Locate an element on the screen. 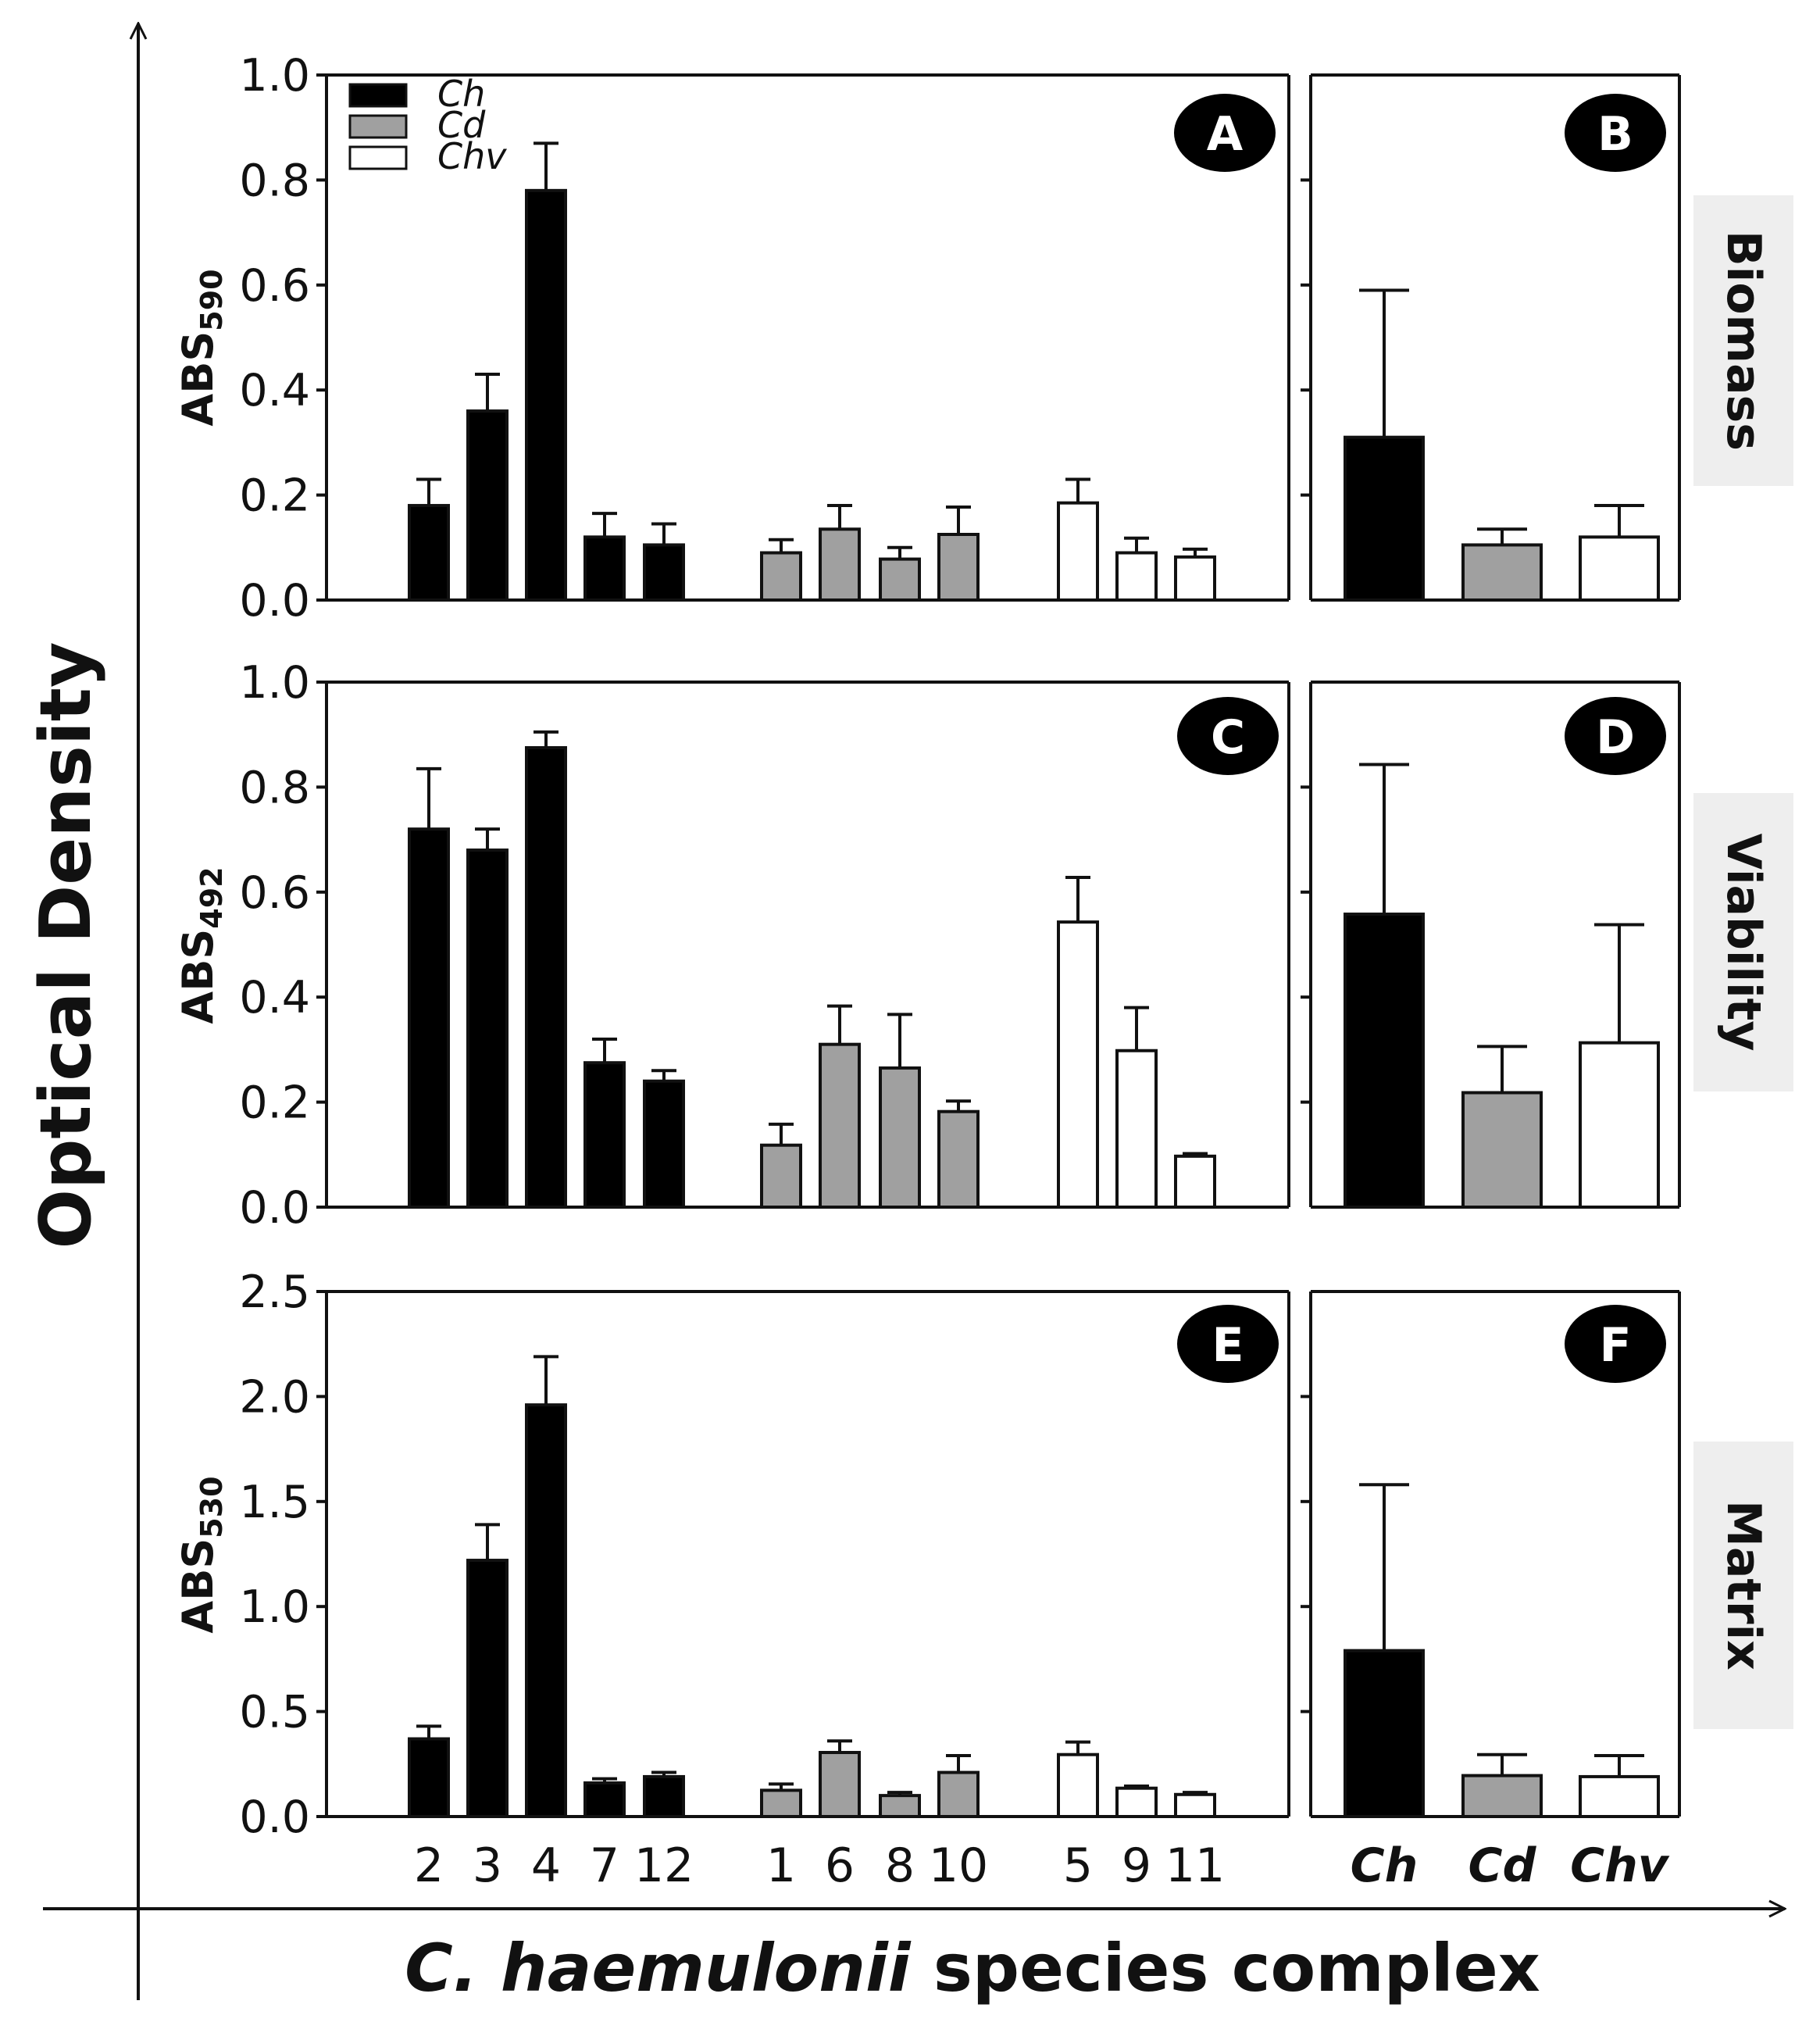 The height and width of the screenshot is (2040, 1820). panel-a-ylabel: ABS590 is located at coordinates (201, 347).